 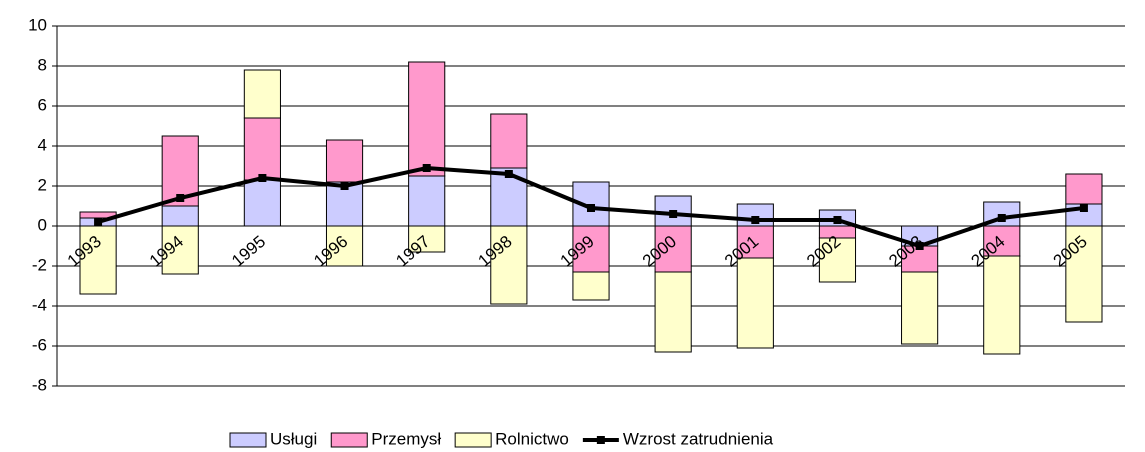 What do you see at coordinates (42, 224) in the screenshot?
I see `y-tick-label: 0` at bounding box center [42, 224].